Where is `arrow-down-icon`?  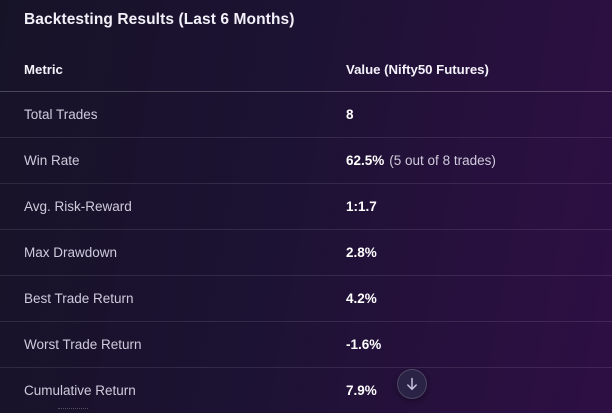 arrow-down-icon is located at coordinates (412, 384).